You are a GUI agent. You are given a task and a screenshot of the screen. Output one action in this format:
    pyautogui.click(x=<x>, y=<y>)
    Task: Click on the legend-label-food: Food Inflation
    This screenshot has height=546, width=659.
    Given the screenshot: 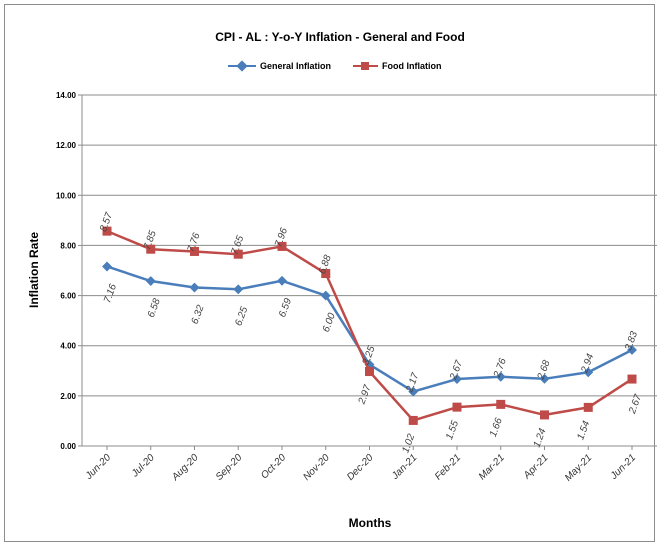 What is the action you would take?
    pyautogui.click(x=411, y=66)
    